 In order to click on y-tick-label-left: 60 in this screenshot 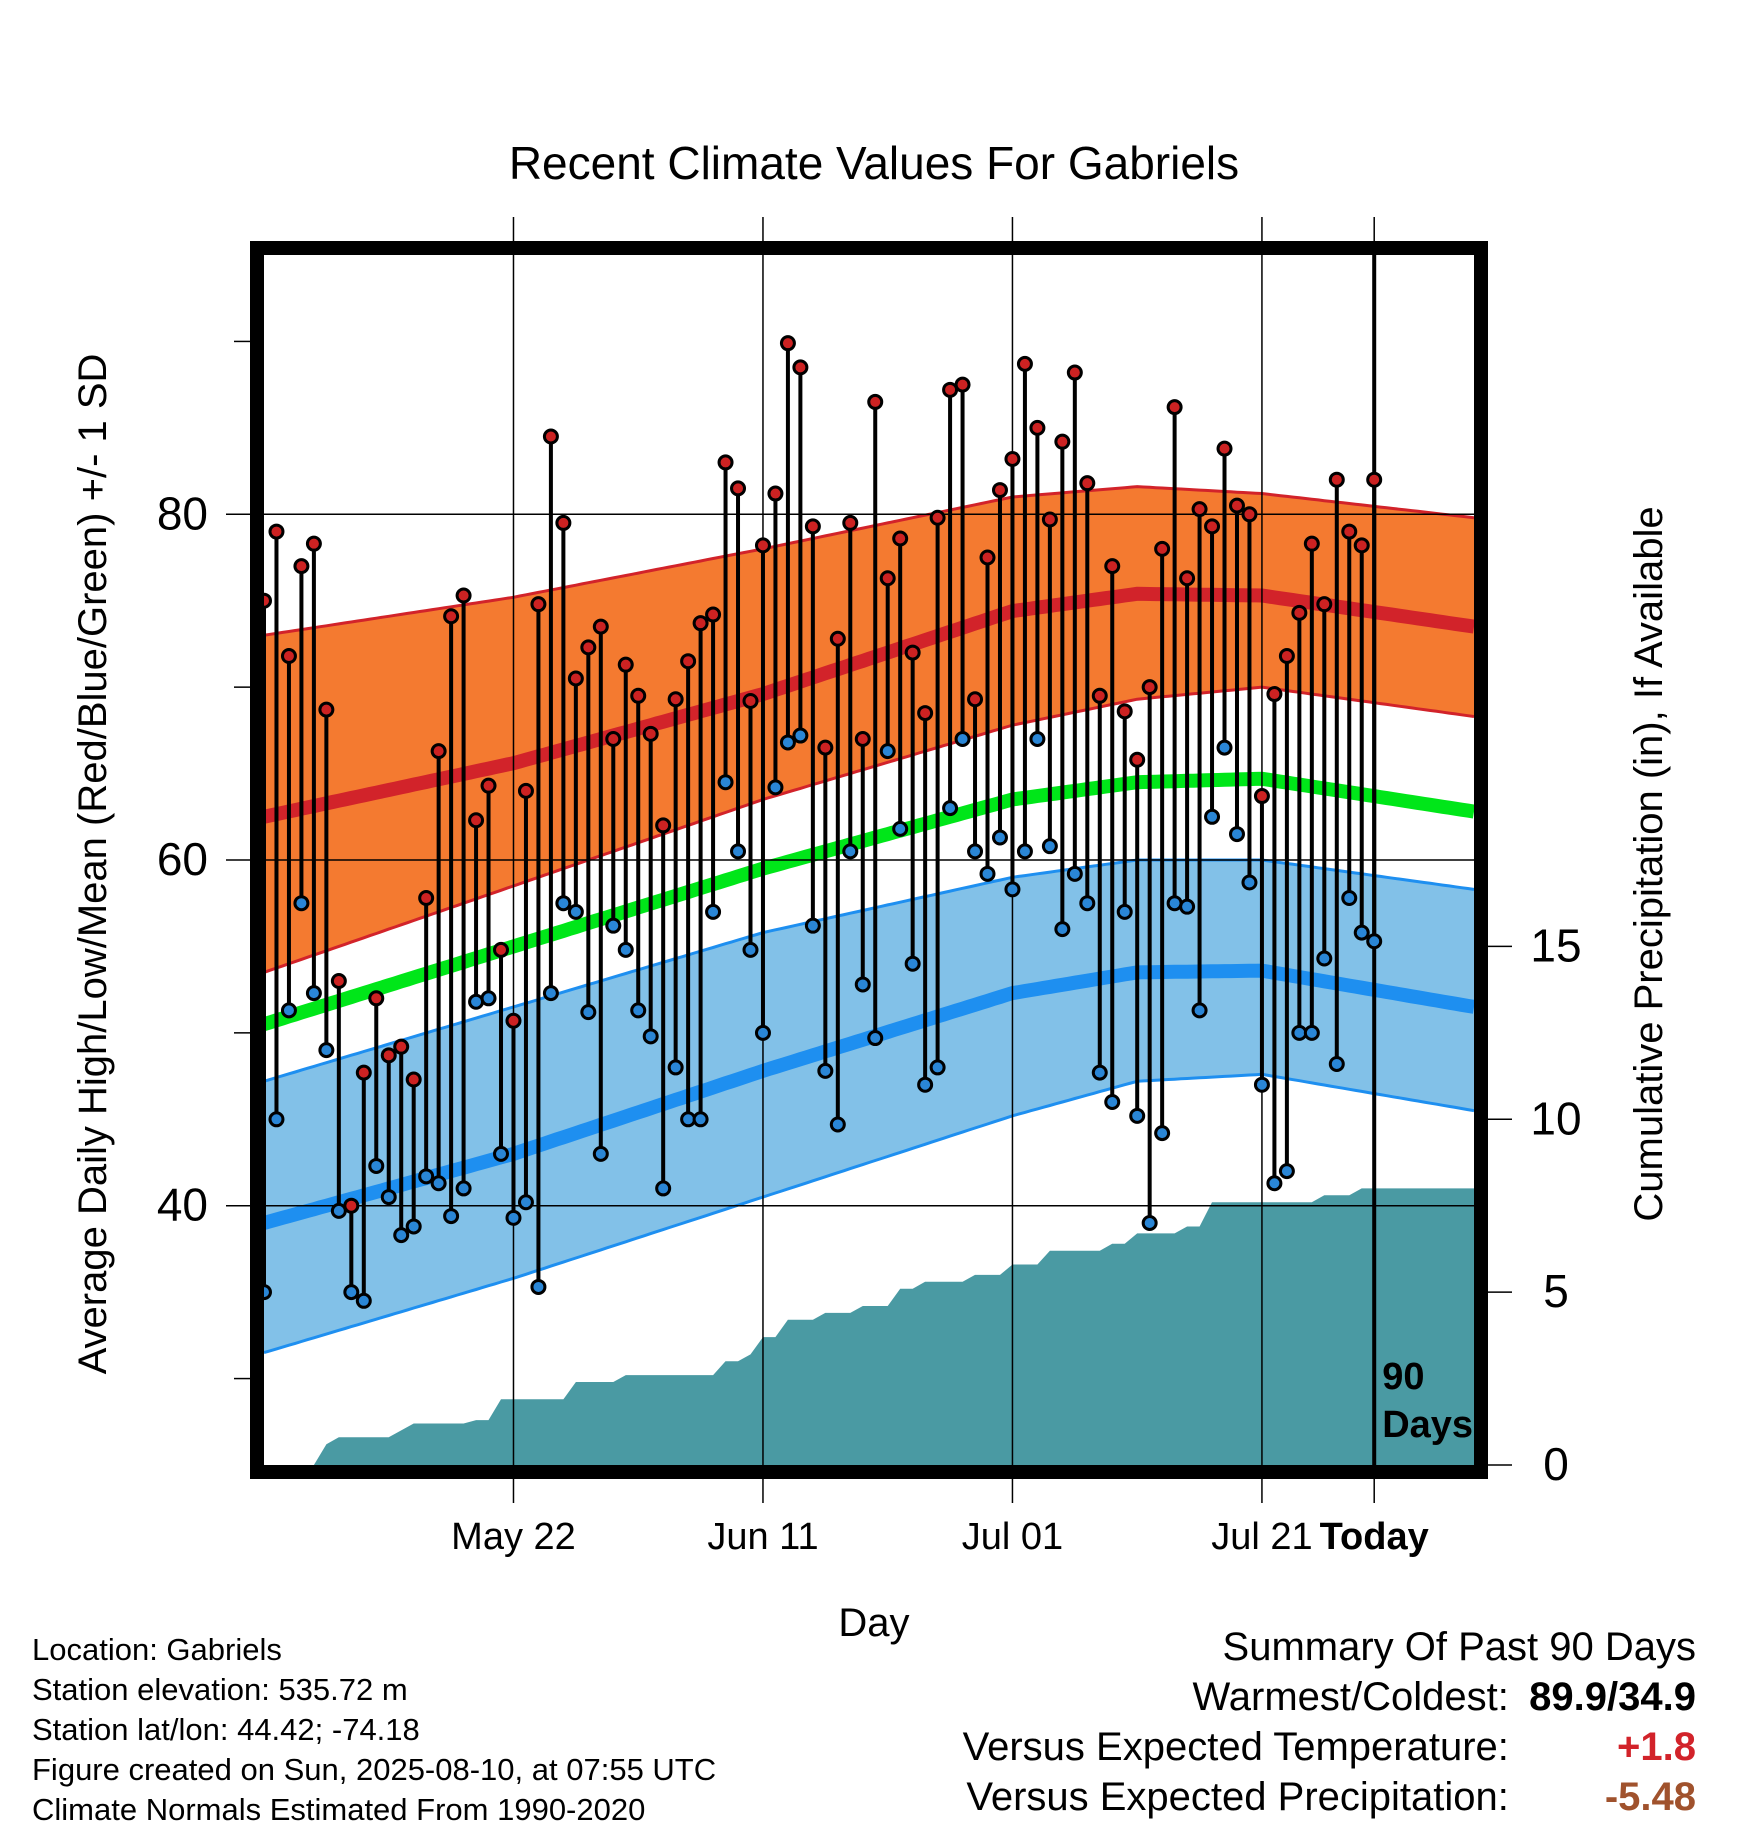, I will do `click(182, 859)`.